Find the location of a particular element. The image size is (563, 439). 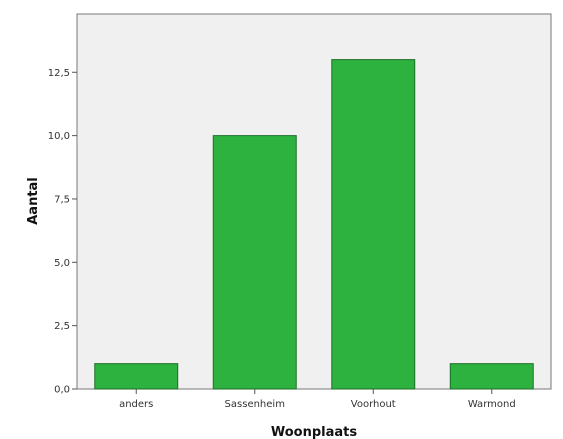

y-axis: 0,0 2,5 5,0 7,5 10,0 12,5 is located at coordinates (62, 232).